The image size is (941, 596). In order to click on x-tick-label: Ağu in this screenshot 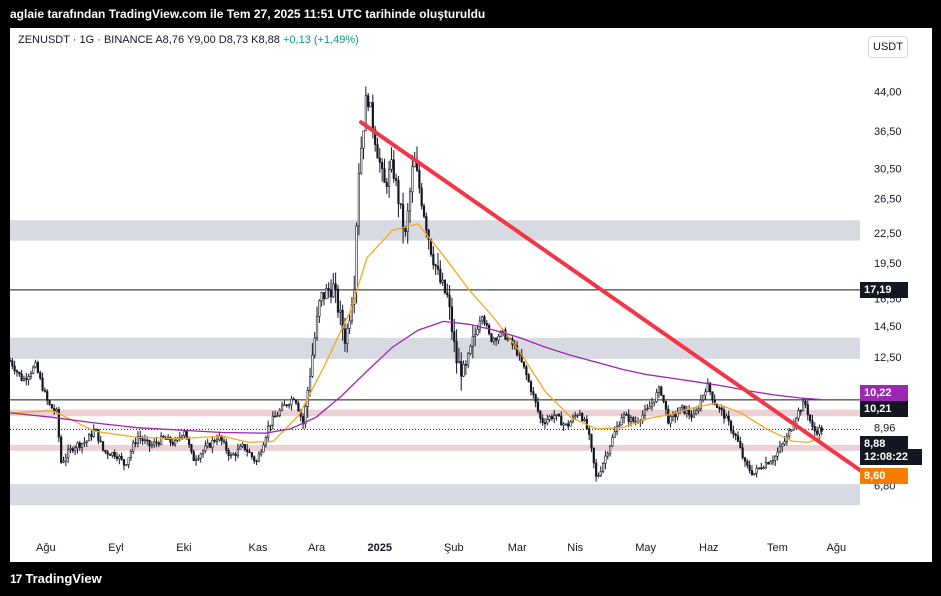, I will do `click(46, 548)`.